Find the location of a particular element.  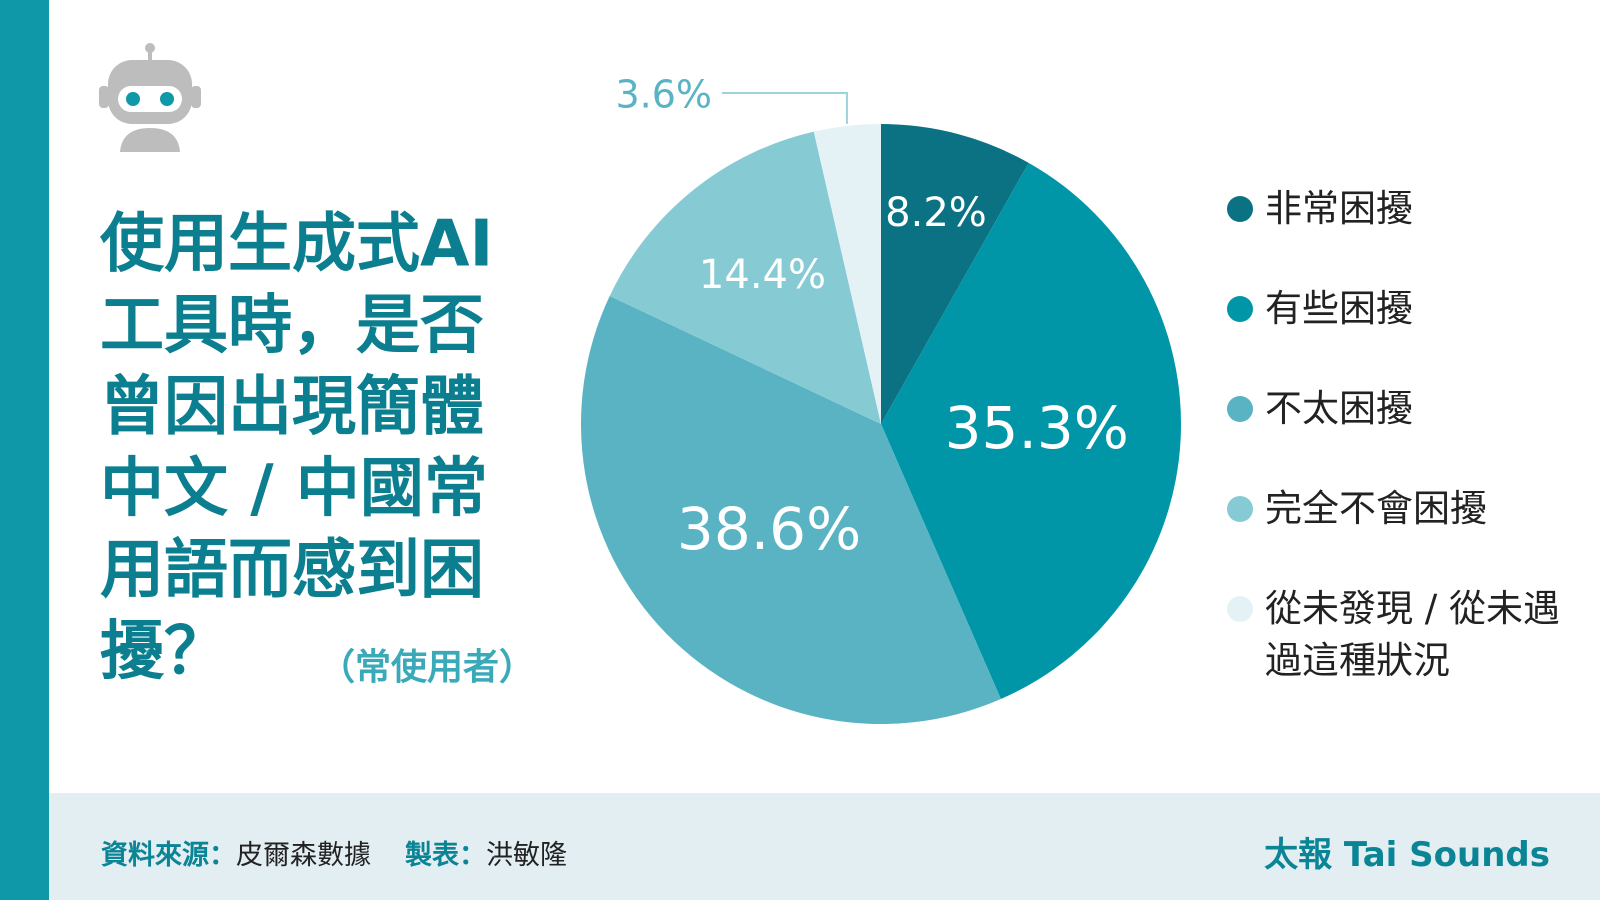

robot-icon is located at coordinates (150, 97).